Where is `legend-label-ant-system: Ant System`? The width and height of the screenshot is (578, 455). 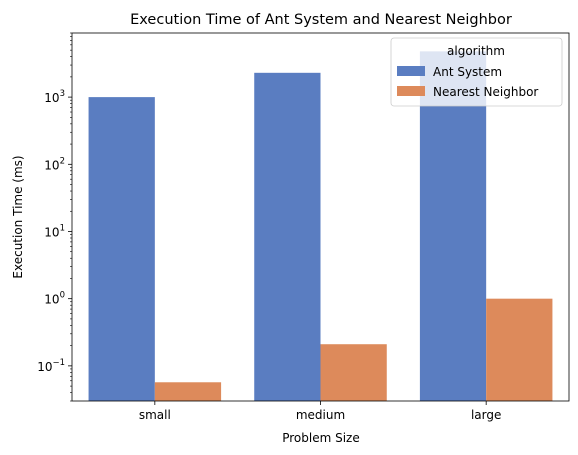 legend-label-ant-system: Ant System is located at coordinates (467, 72).